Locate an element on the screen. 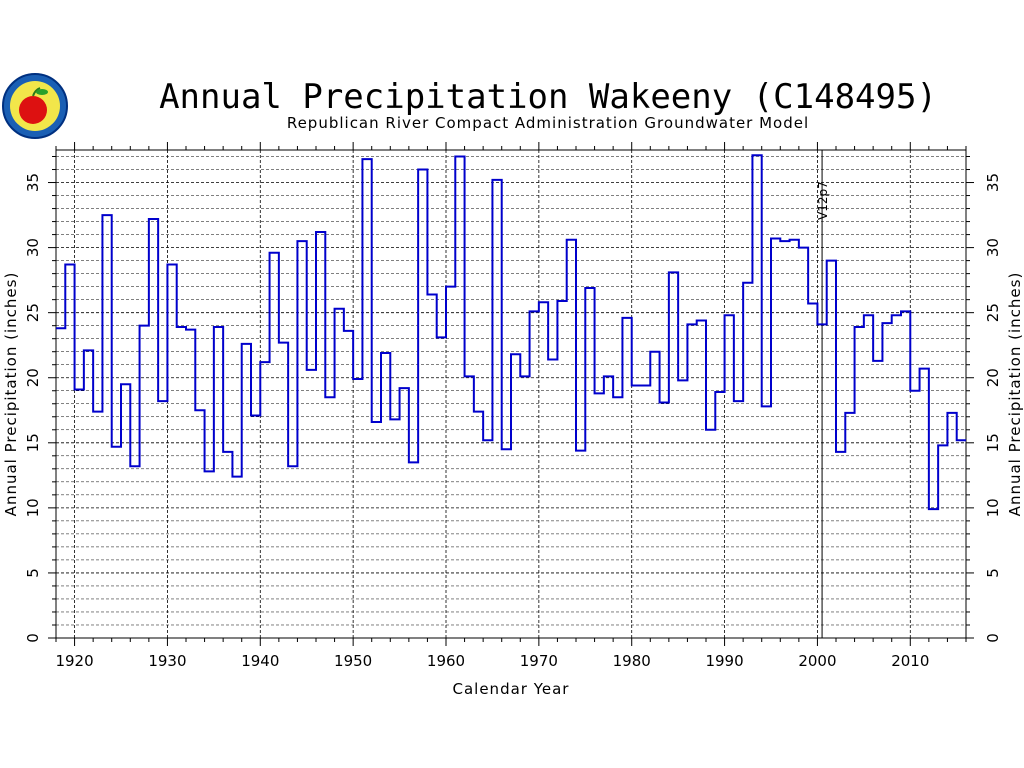 The height and width of the screenshot is (768, 1024). y-tick-label-right: 5 is located at coordinates (993, 573).